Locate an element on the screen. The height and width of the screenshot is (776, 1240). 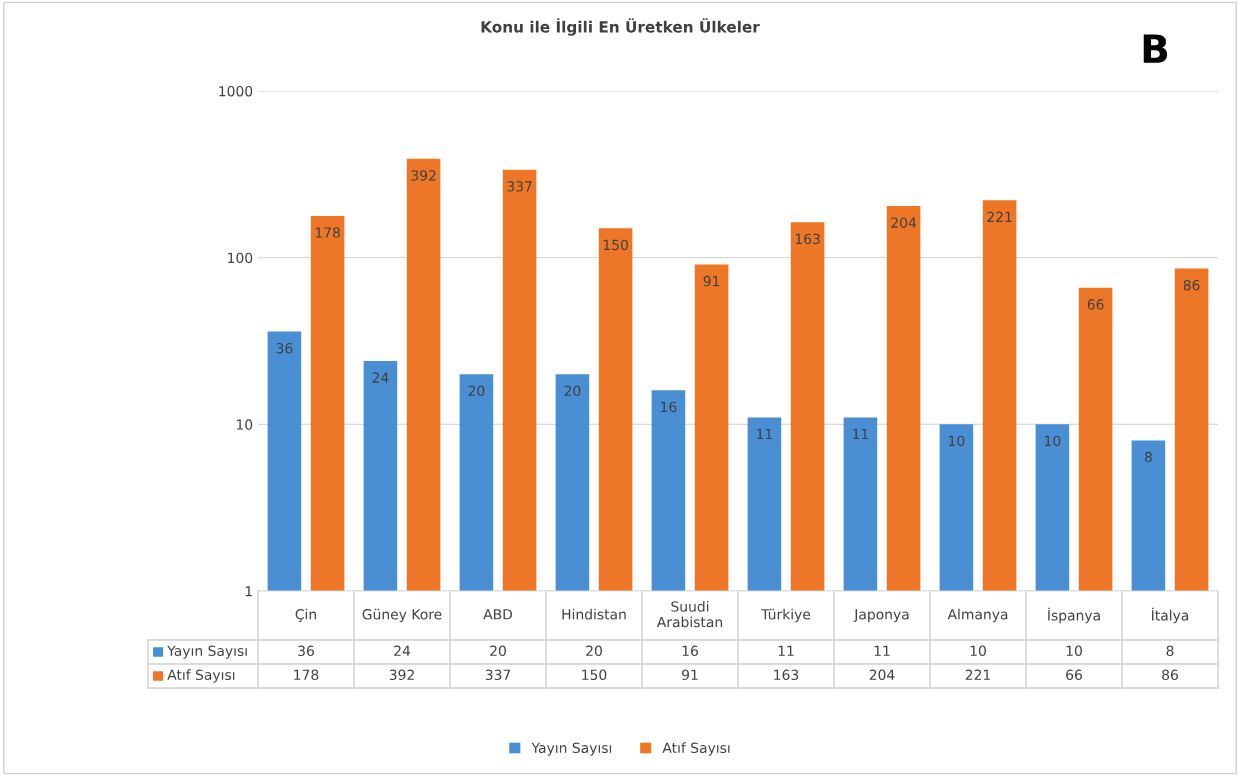
data-label: 36 is located at coordinates (284, 348).